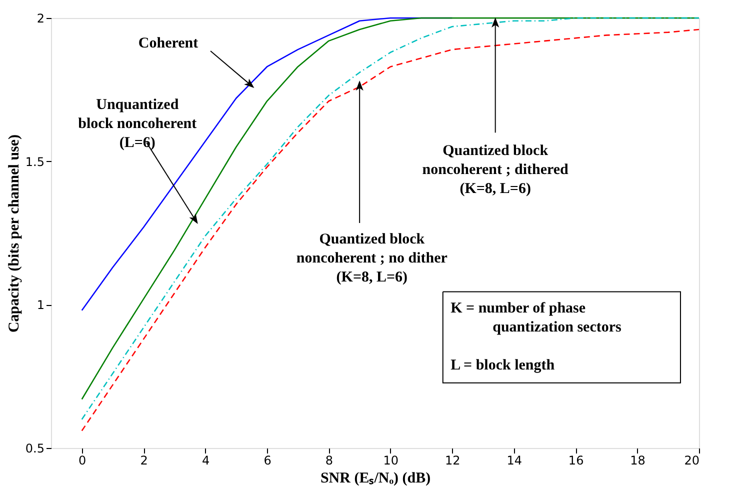 The height and width of the screenshot is (489, 754). What do you see at coordinates (375, 478) in the screenshot?
I see `x-axis-title: SNR (Eₛ/Nₒ) (dB)` at bounding box center [375, 478].